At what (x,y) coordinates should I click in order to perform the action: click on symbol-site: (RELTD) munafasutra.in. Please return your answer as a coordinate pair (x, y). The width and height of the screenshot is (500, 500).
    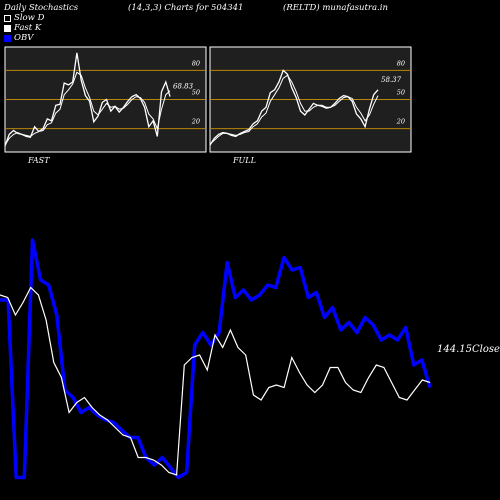
    Looking at the image, I should click on (335, 8).